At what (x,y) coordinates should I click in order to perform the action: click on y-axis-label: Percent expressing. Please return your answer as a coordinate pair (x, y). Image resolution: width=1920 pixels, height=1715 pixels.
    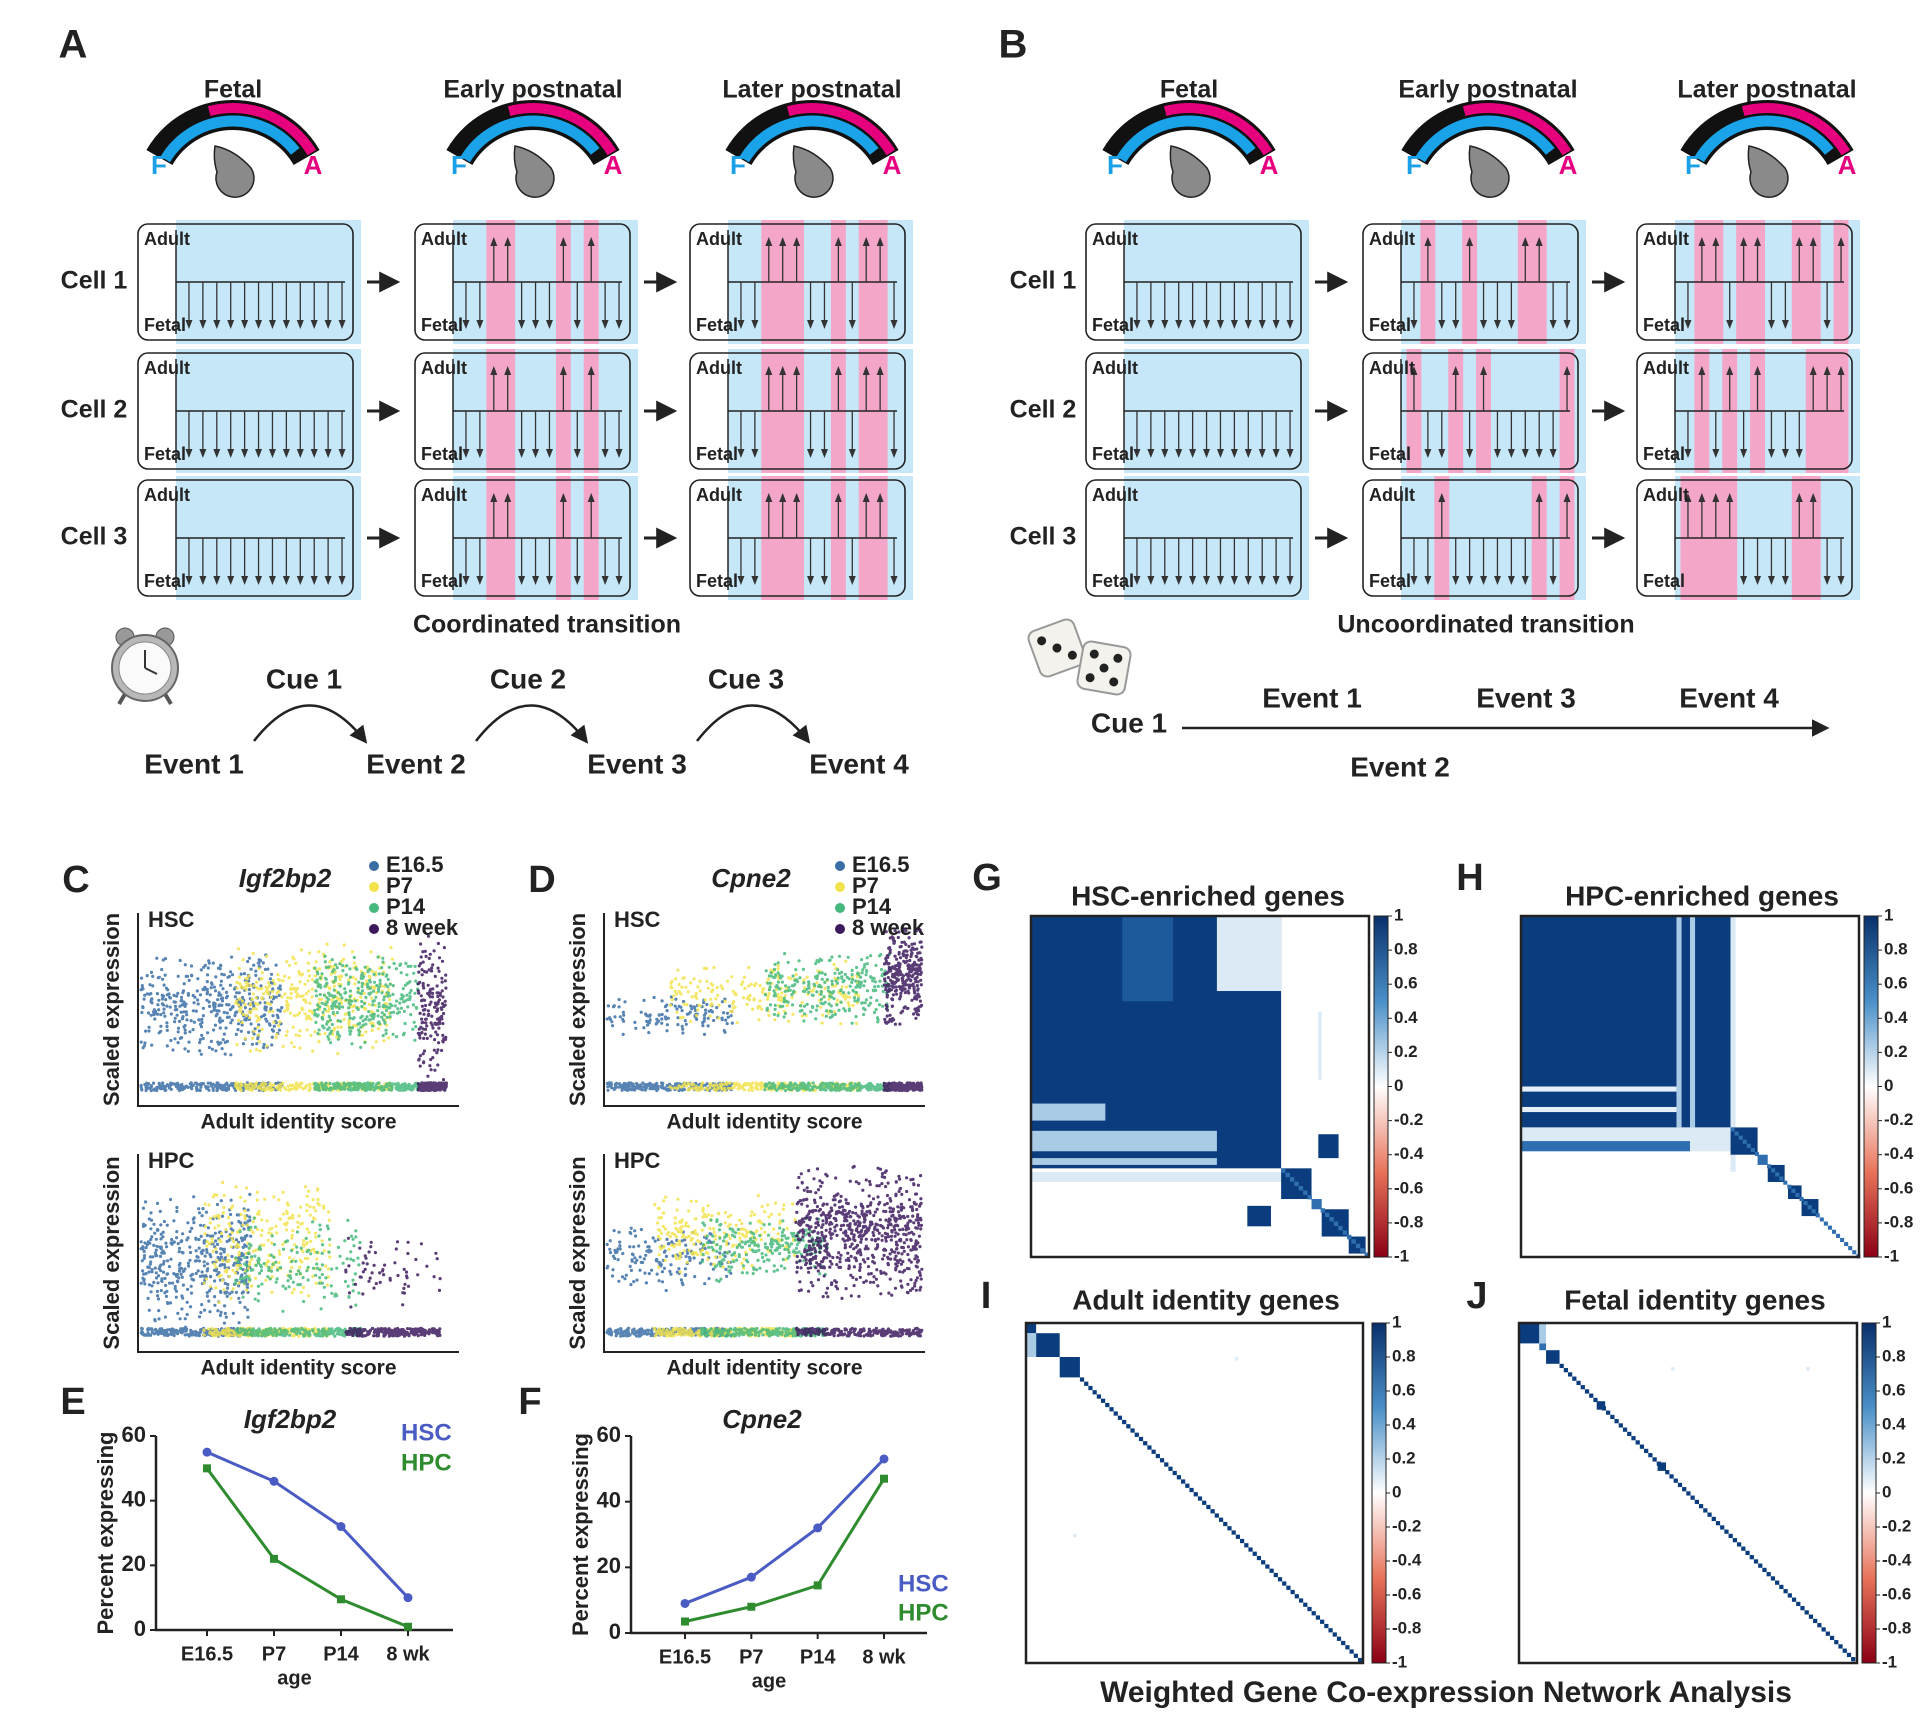
    Looking at the image, I should click on (580, 1534).